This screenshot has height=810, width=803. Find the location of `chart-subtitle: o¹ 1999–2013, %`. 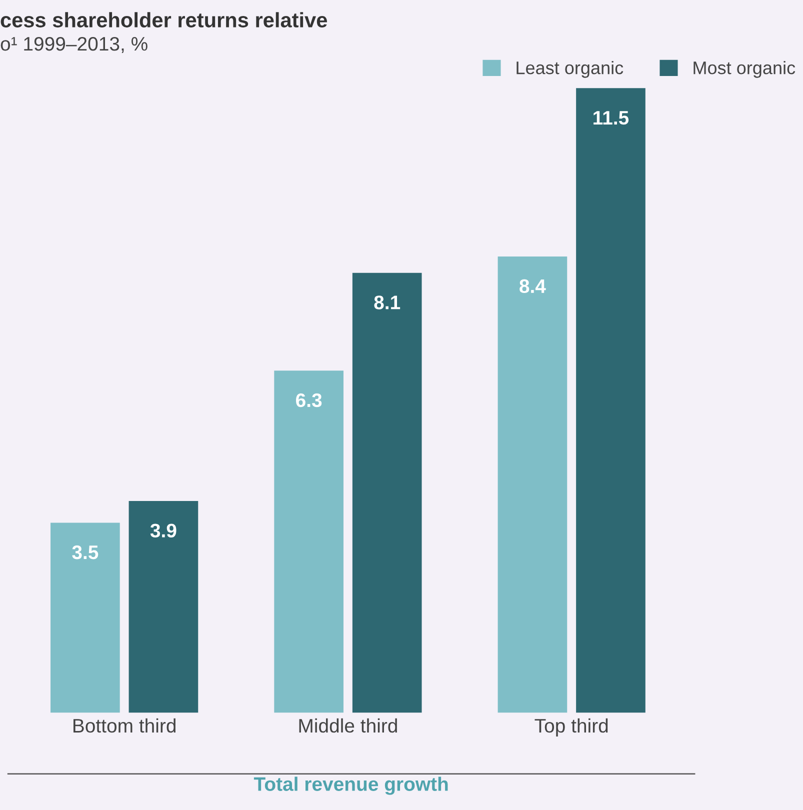

chart-subtitle: o¹ 1999–2013, % is located at coordinates (74, 45).